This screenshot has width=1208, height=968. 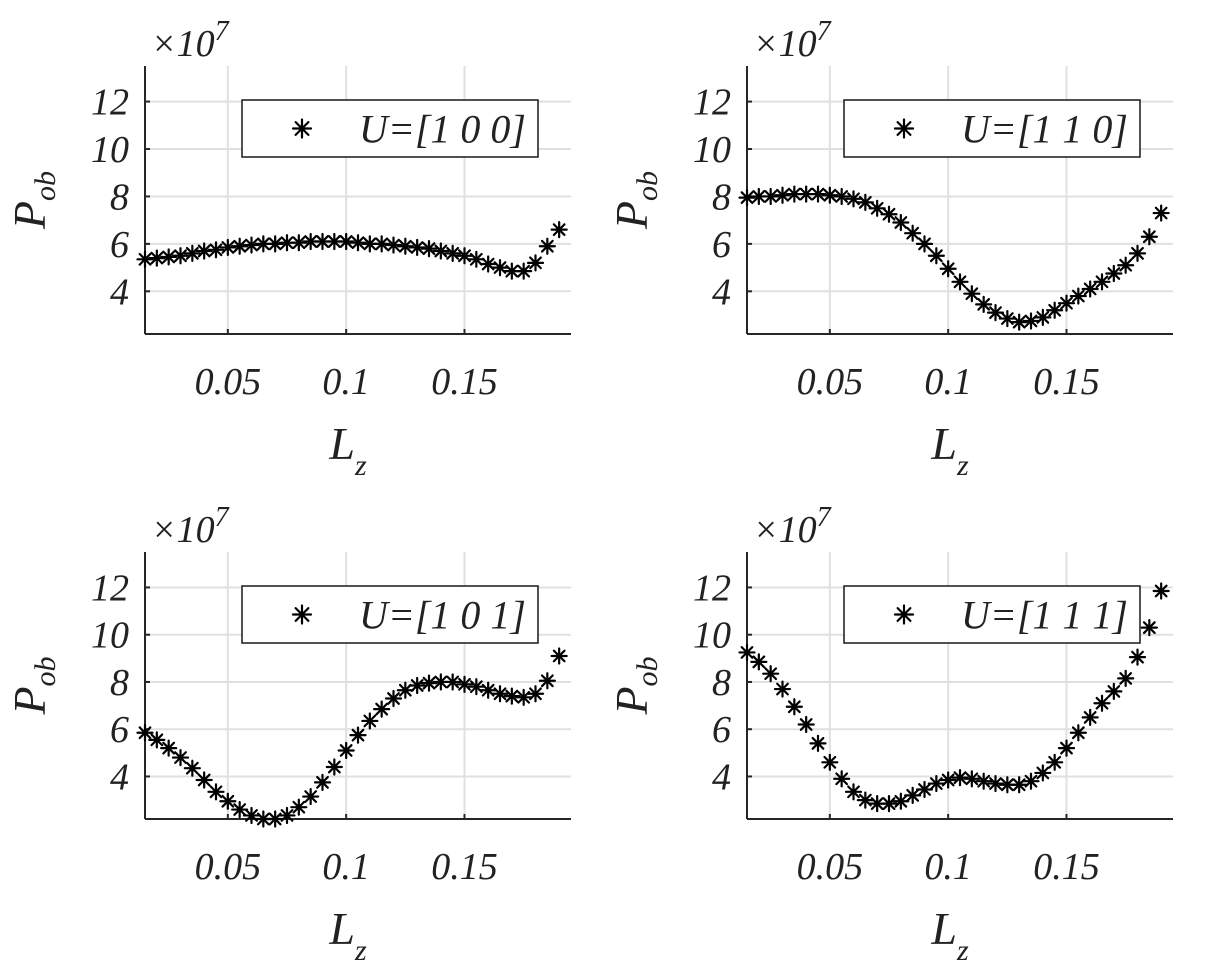 I want to click on x-tick-label: 0.1, so click(x=948, y=867).